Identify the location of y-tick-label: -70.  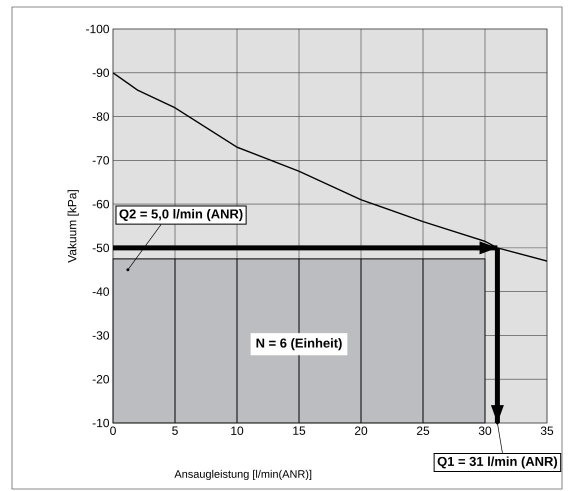
(101, 160).